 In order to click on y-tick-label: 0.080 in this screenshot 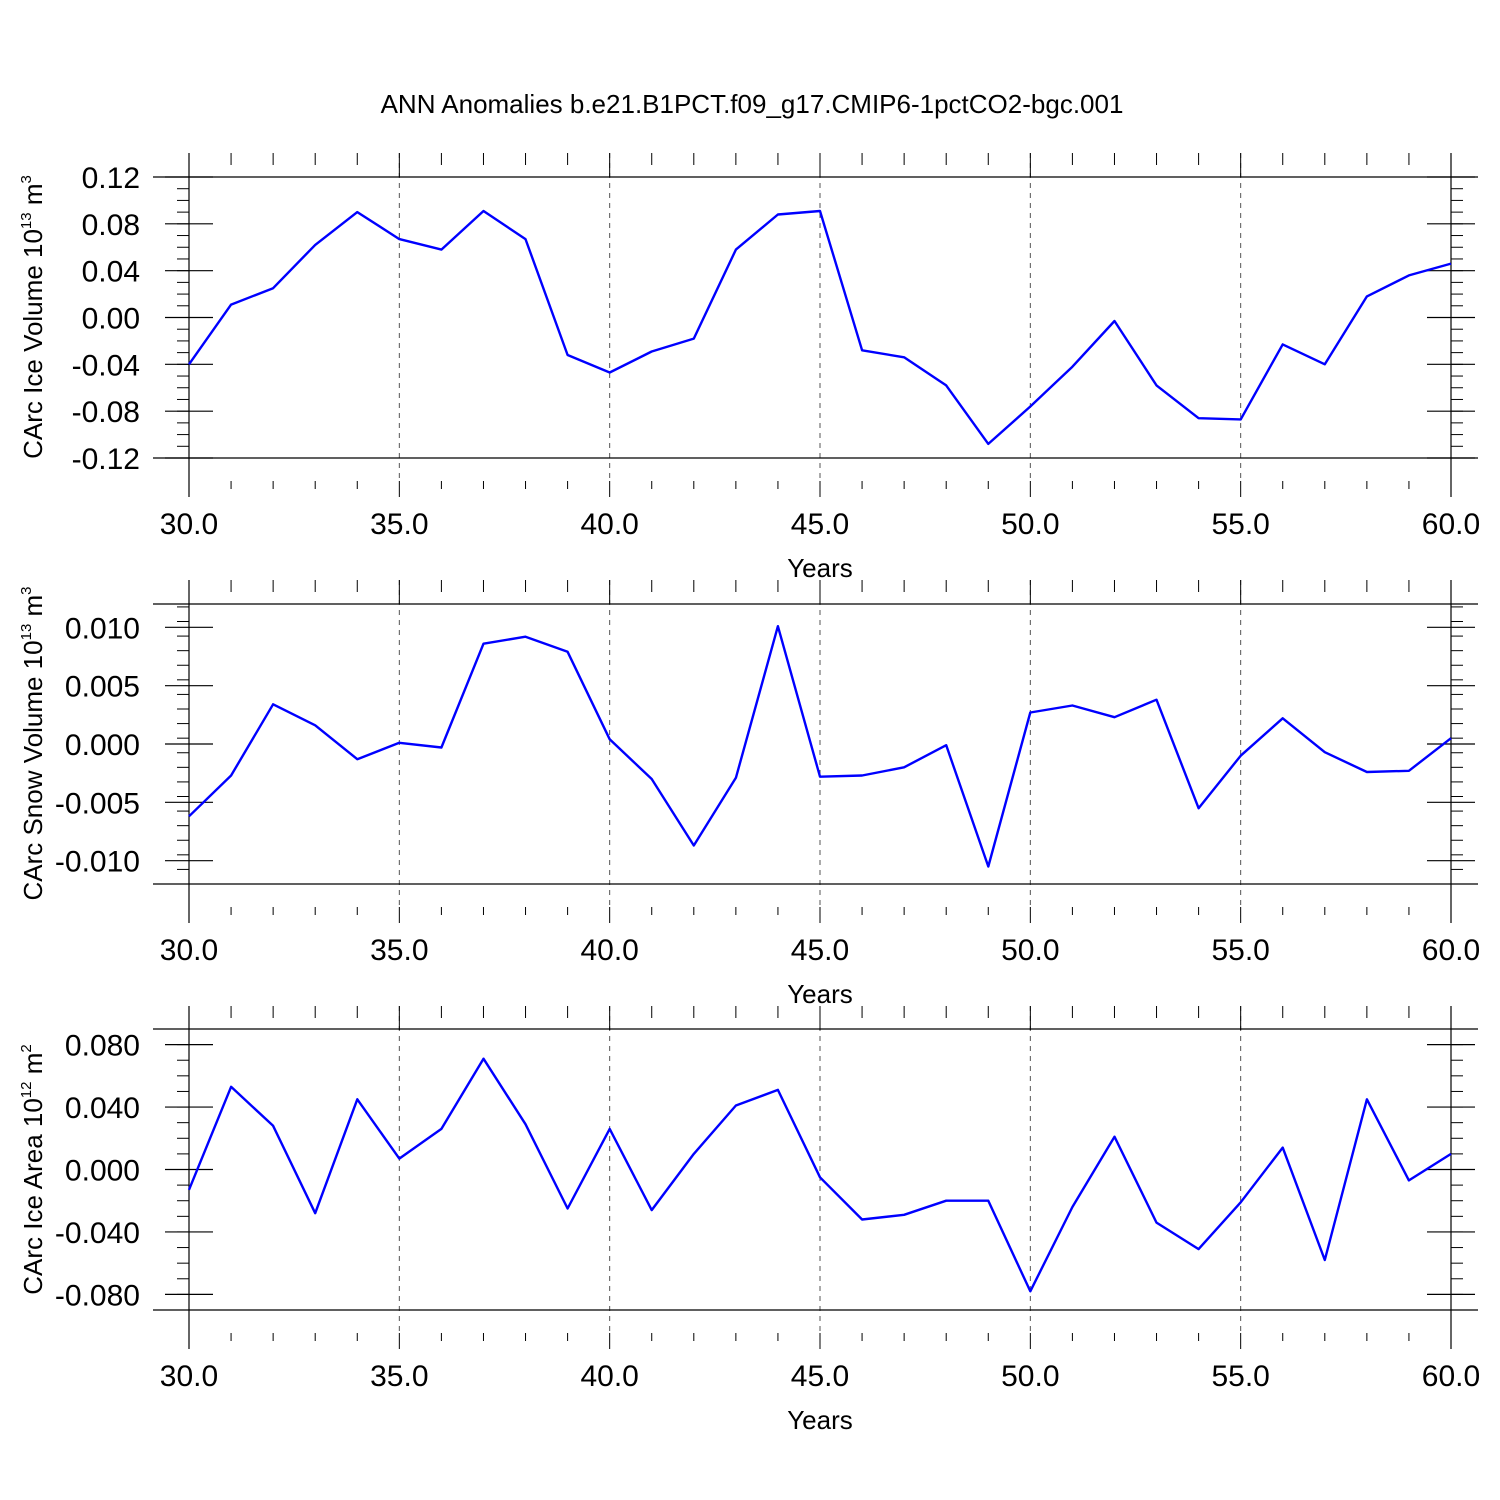, I will do `click(102, 1046)`.